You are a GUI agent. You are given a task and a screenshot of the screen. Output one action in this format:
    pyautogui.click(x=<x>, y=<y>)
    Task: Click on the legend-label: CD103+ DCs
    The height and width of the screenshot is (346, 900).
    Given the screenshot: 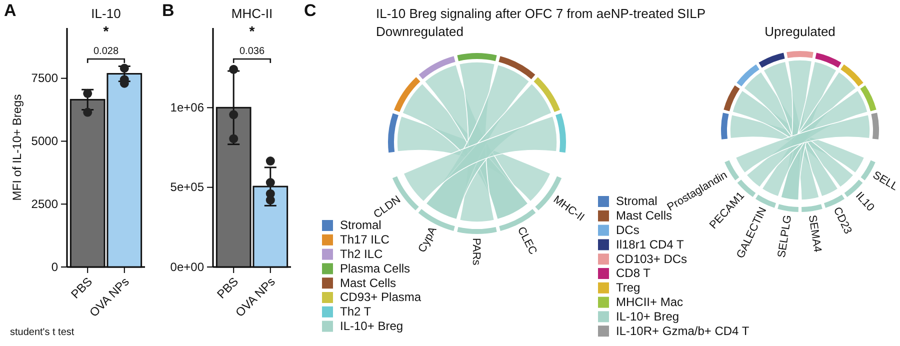 What is the action you would take?
    pyautogui.click(x=652, y=259)
    